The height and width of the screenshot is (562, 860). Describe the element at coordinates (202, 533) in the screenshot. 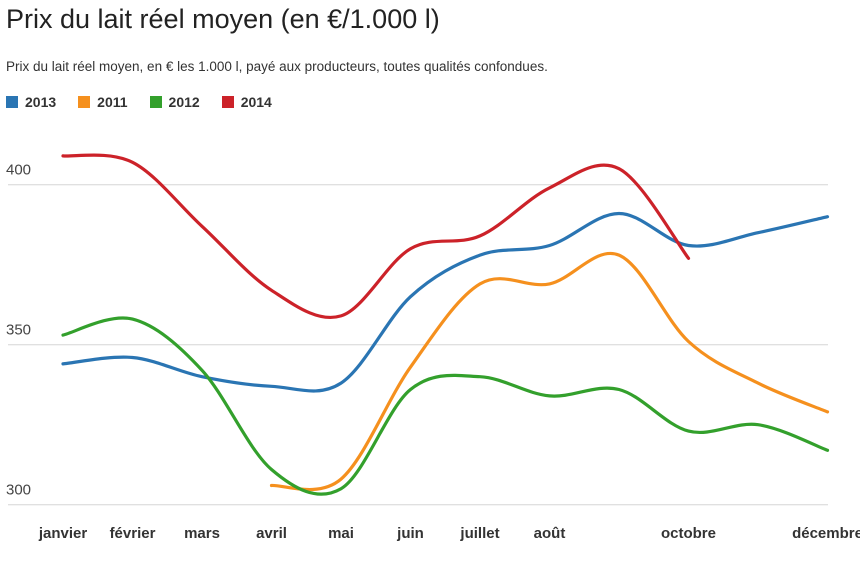

I see `x-tick-label: mars` at that location.